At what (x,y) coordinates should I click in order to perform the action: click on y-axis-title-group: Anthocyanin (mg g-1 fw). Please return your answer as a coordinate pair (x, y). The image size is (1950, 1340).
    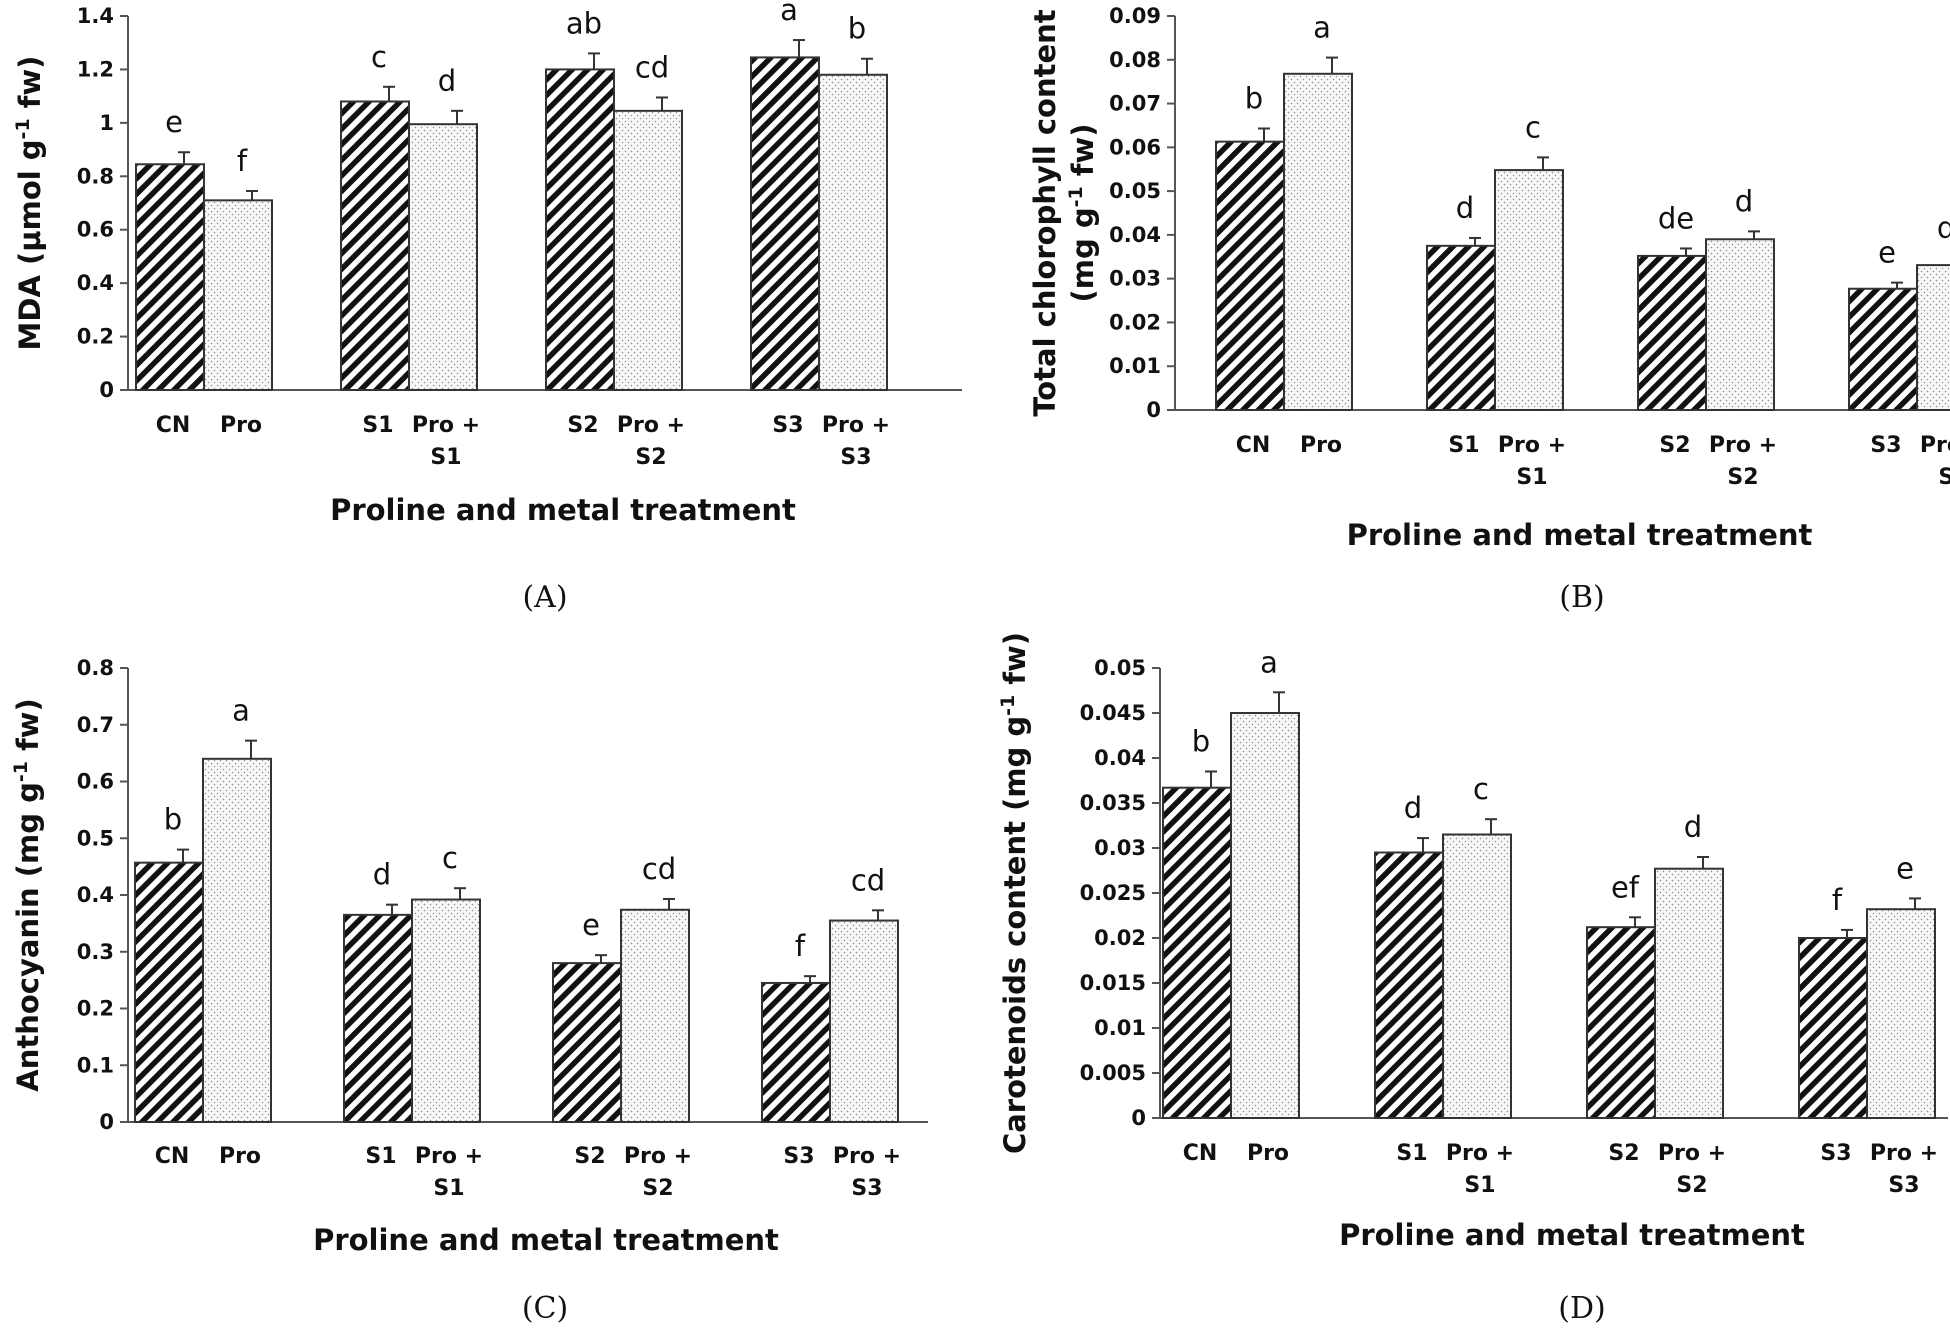
    Looking at the image, I should click on (27, 894).